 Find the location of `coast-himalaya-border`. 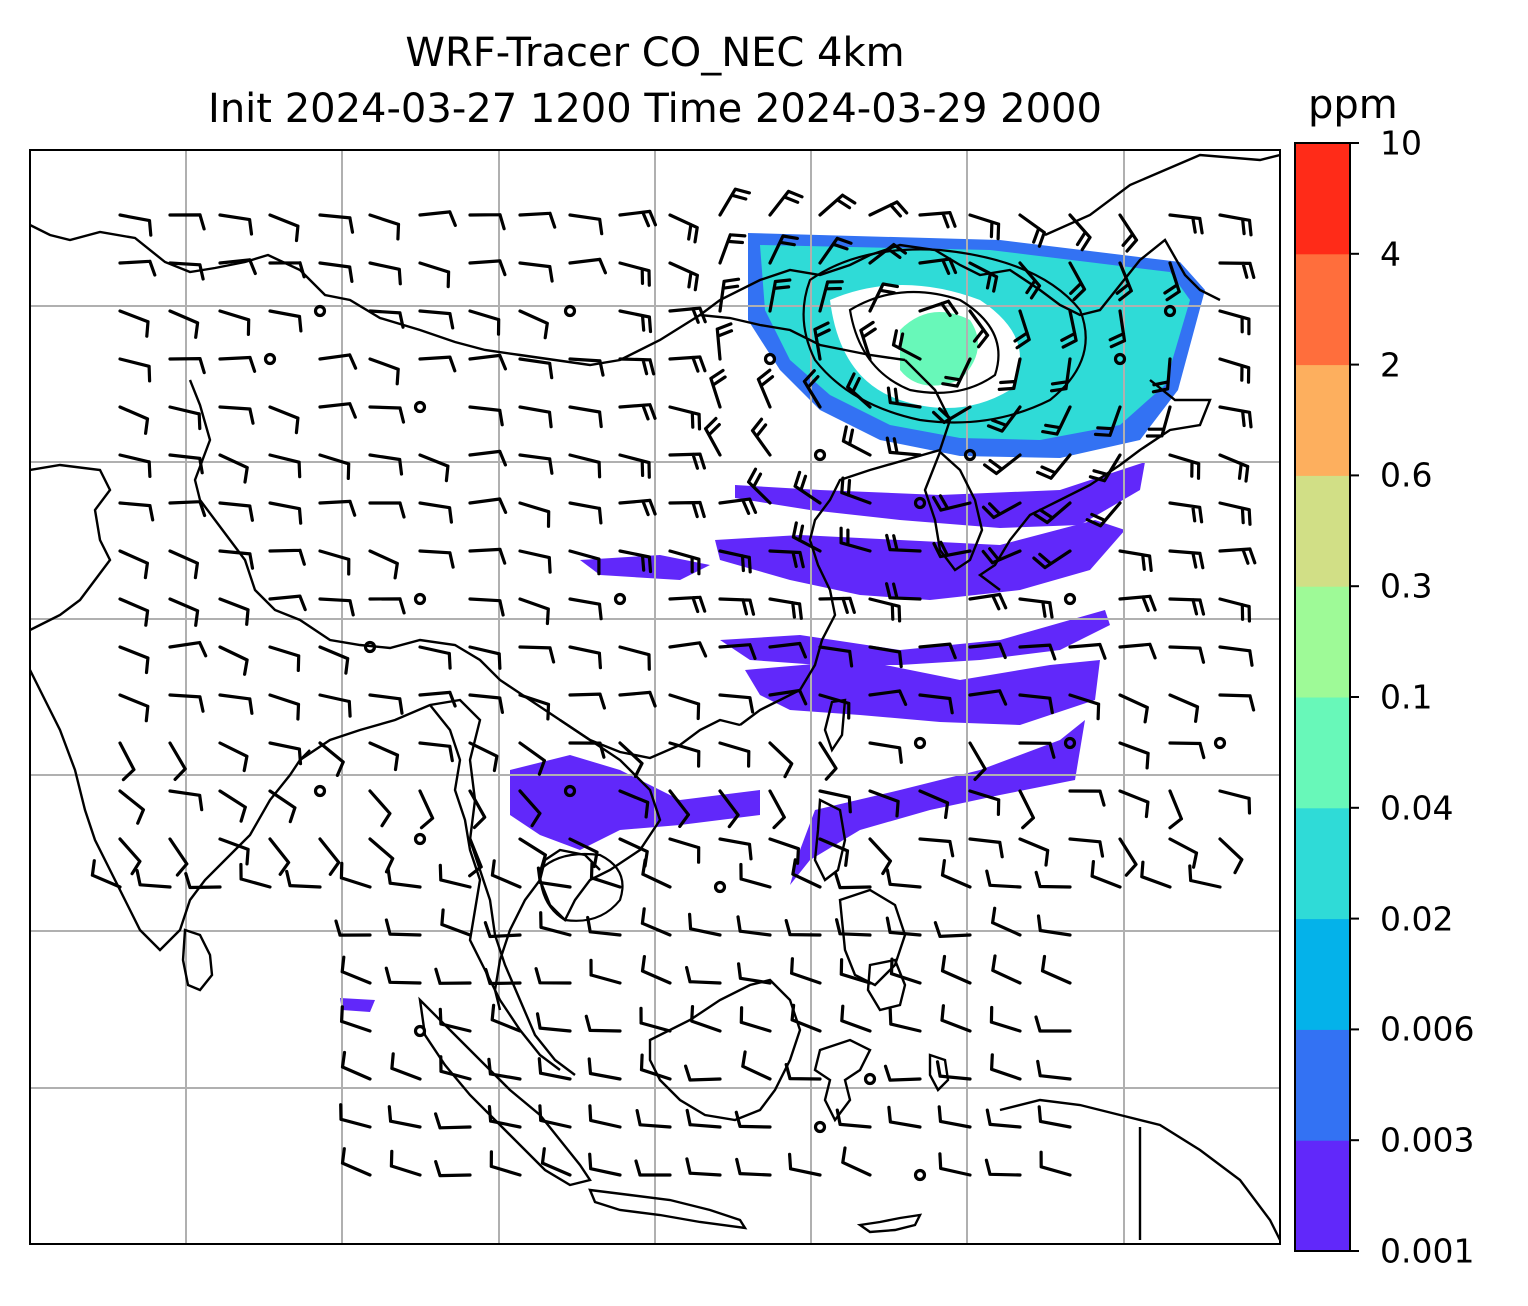

coast-himalaya-border is located at coordinates (468, 295).